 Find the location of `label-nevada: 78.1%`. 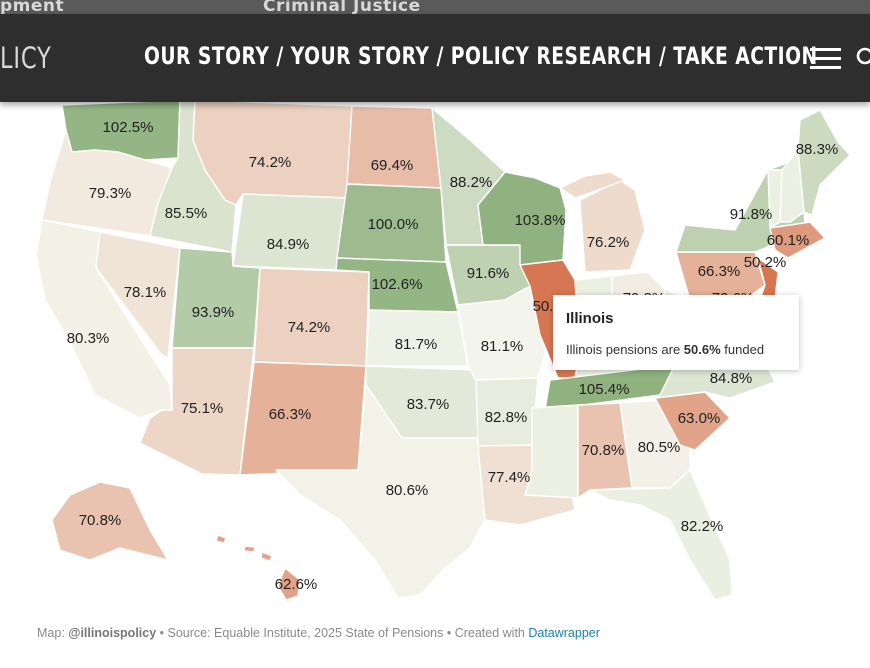

label-nevada: 78.1% is located at coordinates (145, 292).